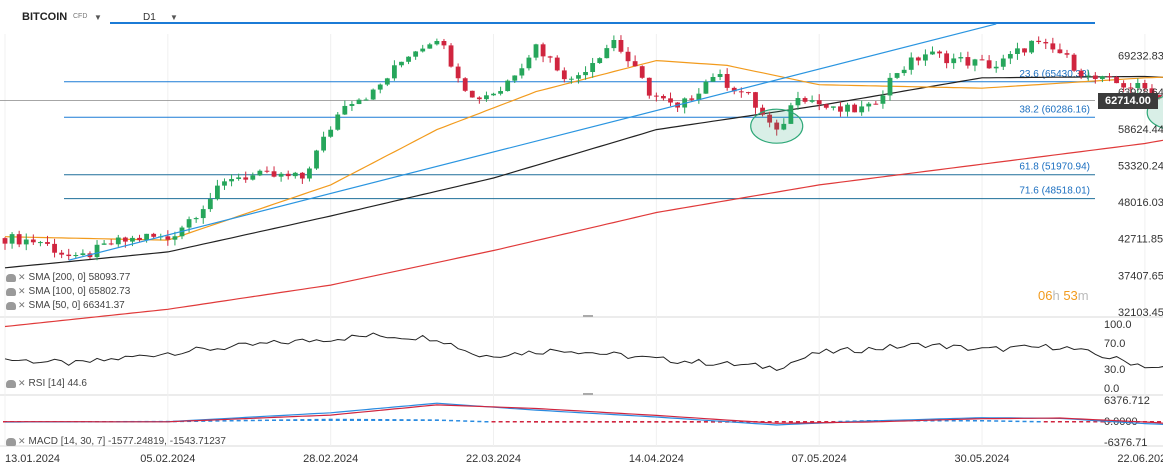 The height and width of the screenshot is (474, 1163). What do you see at coordinates (1070, 295) in the screenshot?
I see `countdown-minutes: 53` at bounding box center [1070, 295].